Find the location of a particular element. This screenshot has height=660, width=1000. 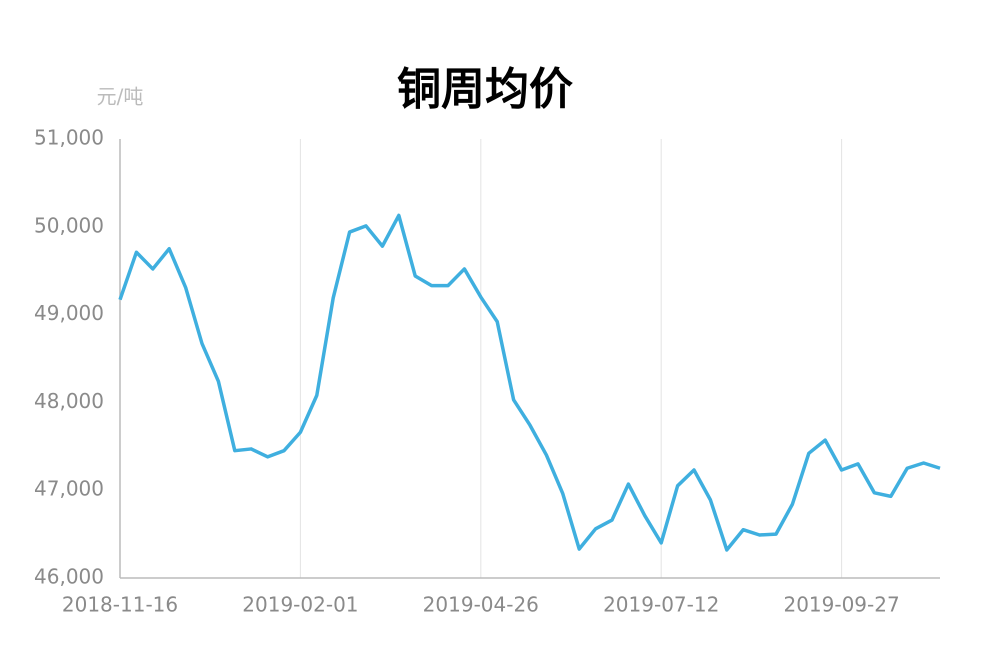

y-tick-label: 48,000 is located at coordinates (69, 401).